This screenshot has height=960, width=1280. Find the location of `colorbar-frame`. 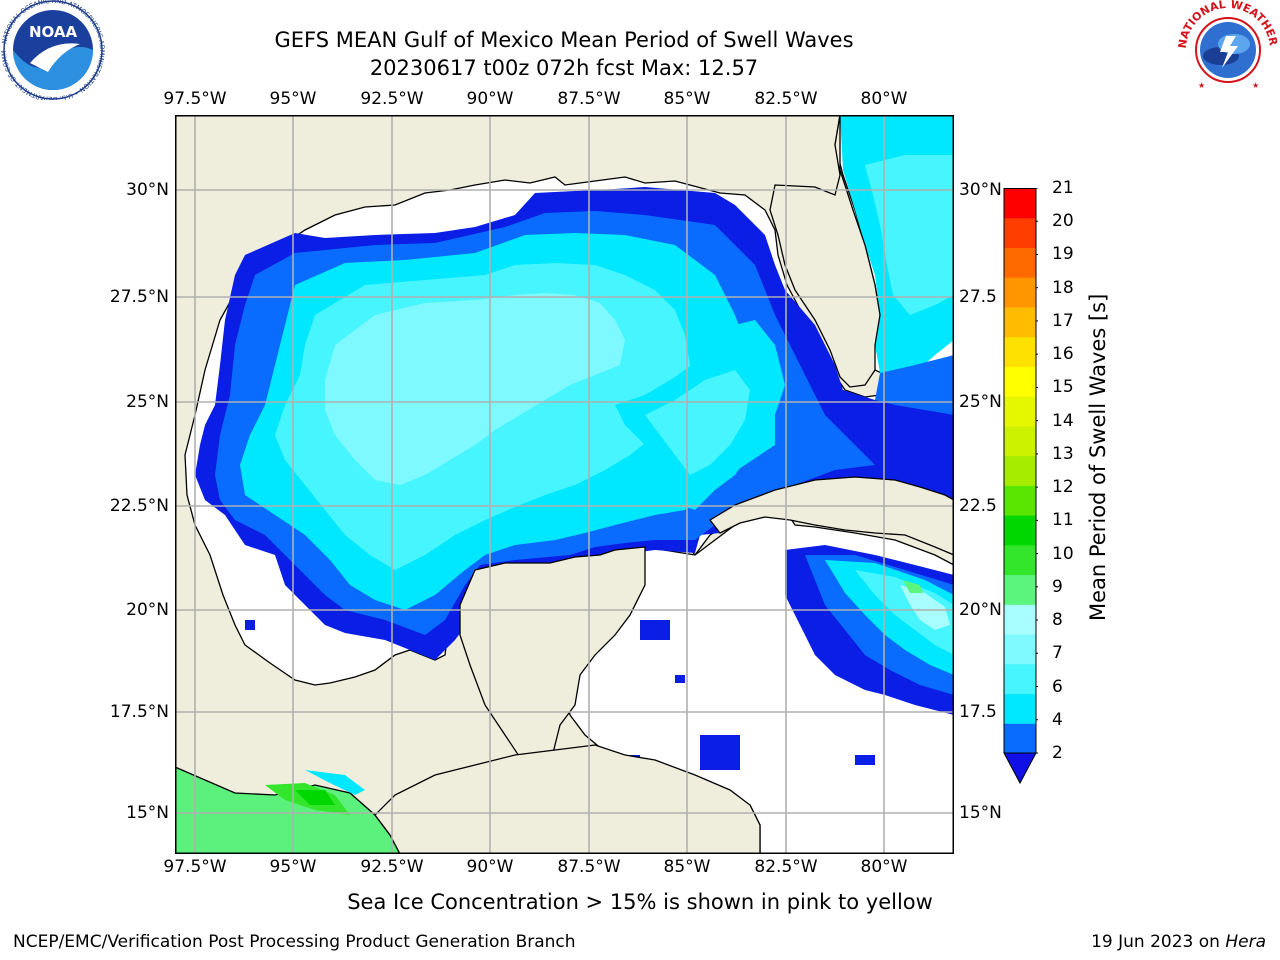

colorbar-frame is located at coordinates (1020, 470).